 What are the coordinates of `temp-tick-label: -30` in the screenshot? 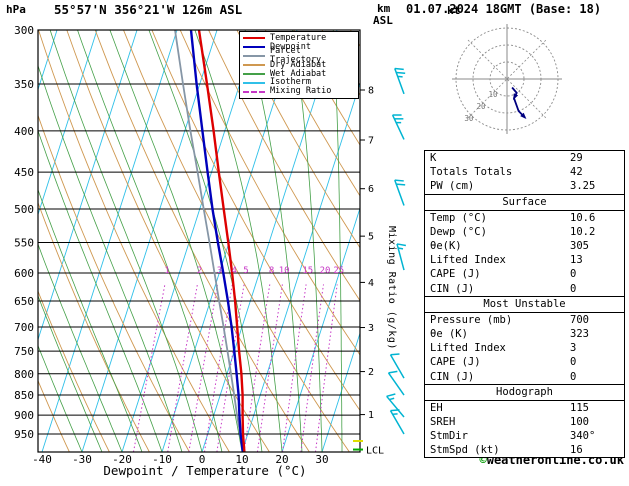 It's located at (82, 459).